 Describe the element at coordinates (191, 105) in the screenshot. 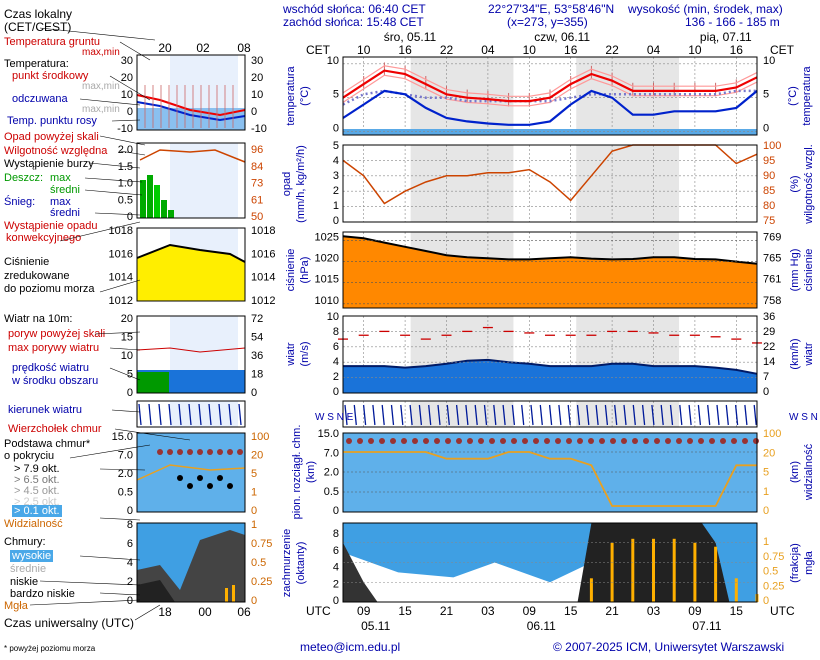

I see `legend-temp-line` at that location.